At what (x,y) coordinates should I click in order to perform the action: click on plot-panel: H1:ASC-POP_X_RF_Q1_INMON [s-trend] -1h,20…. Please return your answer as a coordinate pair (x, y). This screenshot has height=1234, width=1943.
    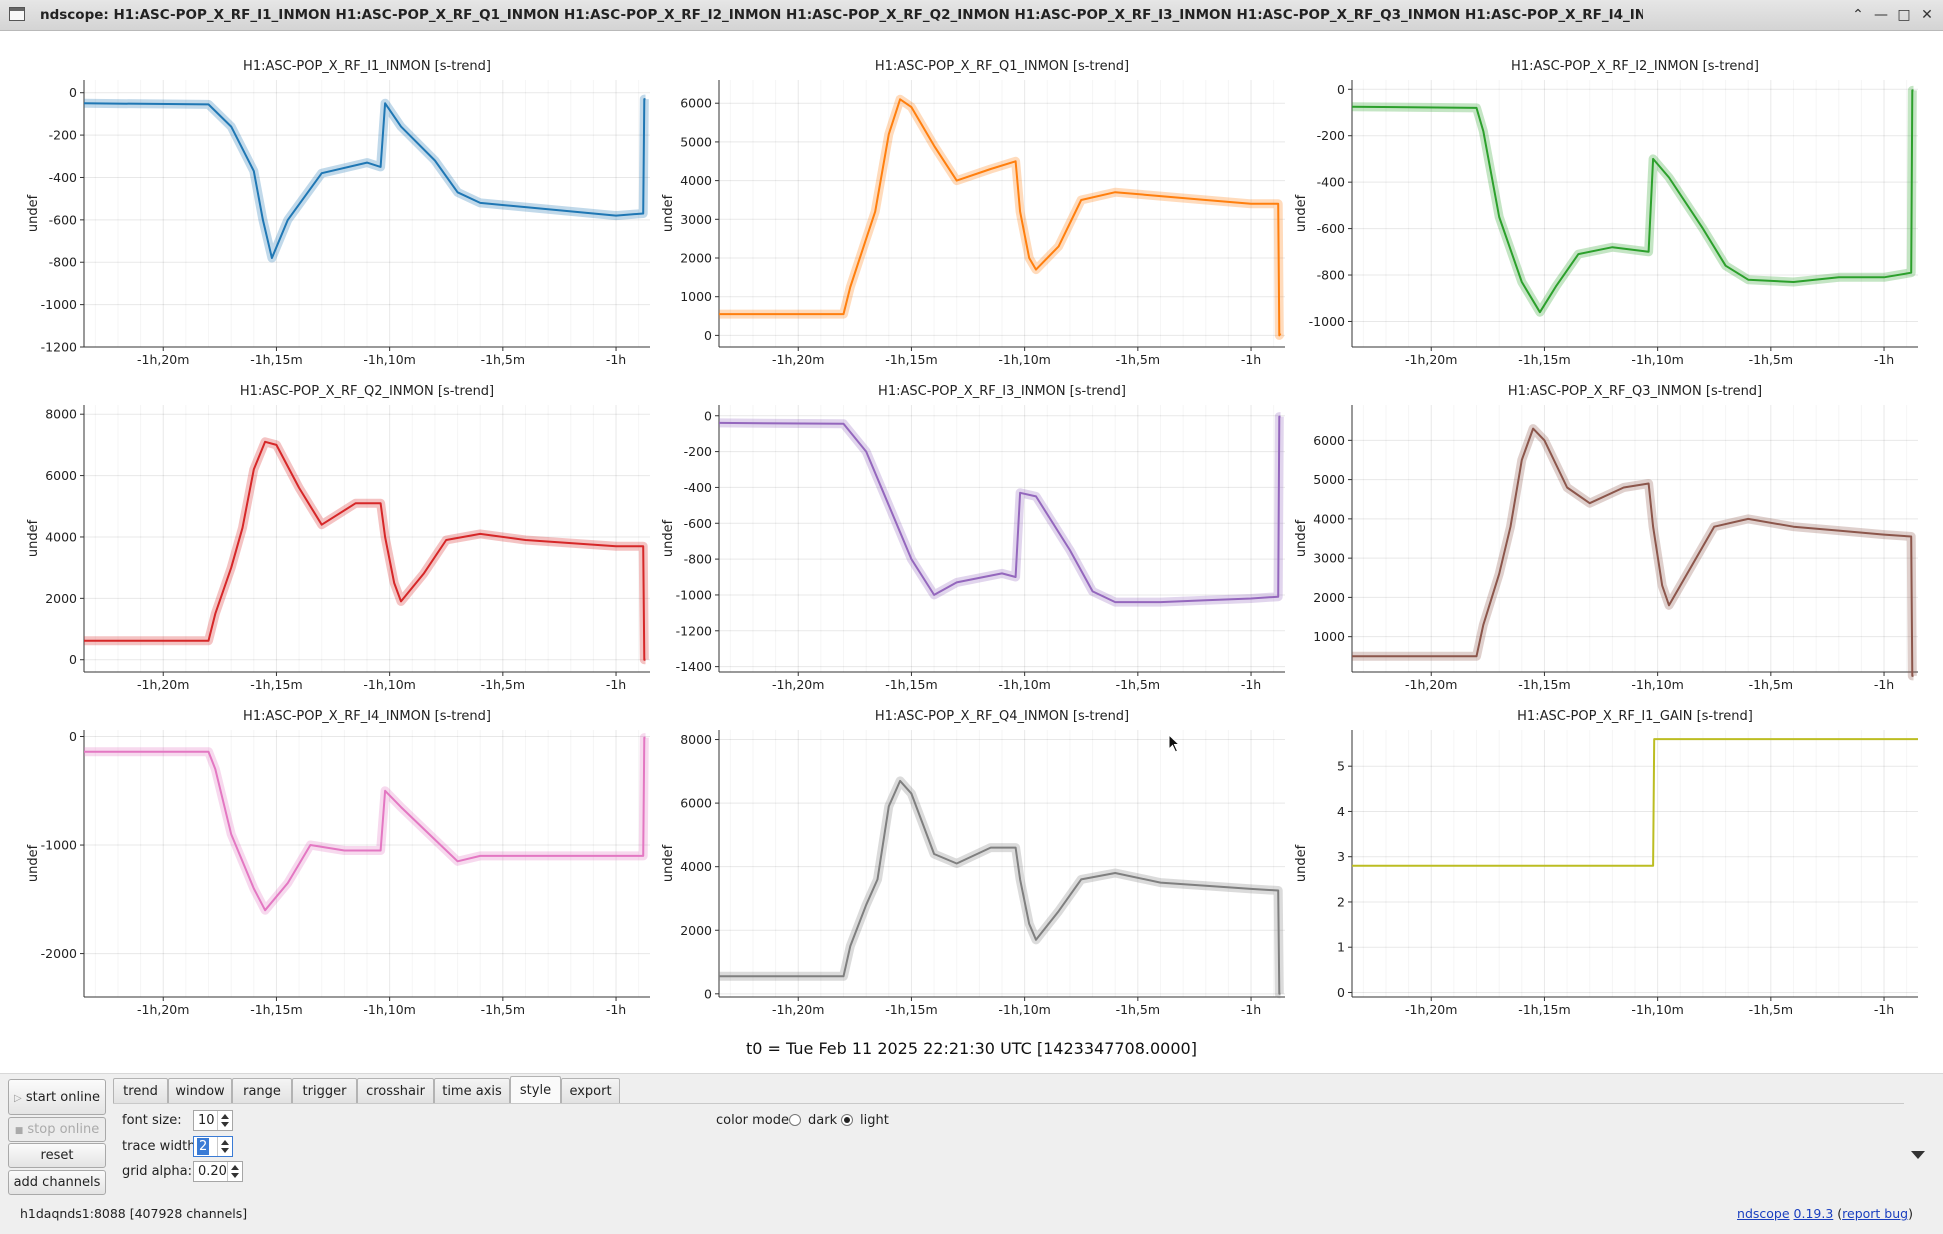
    Looking at the image, I should click on (973, 213).